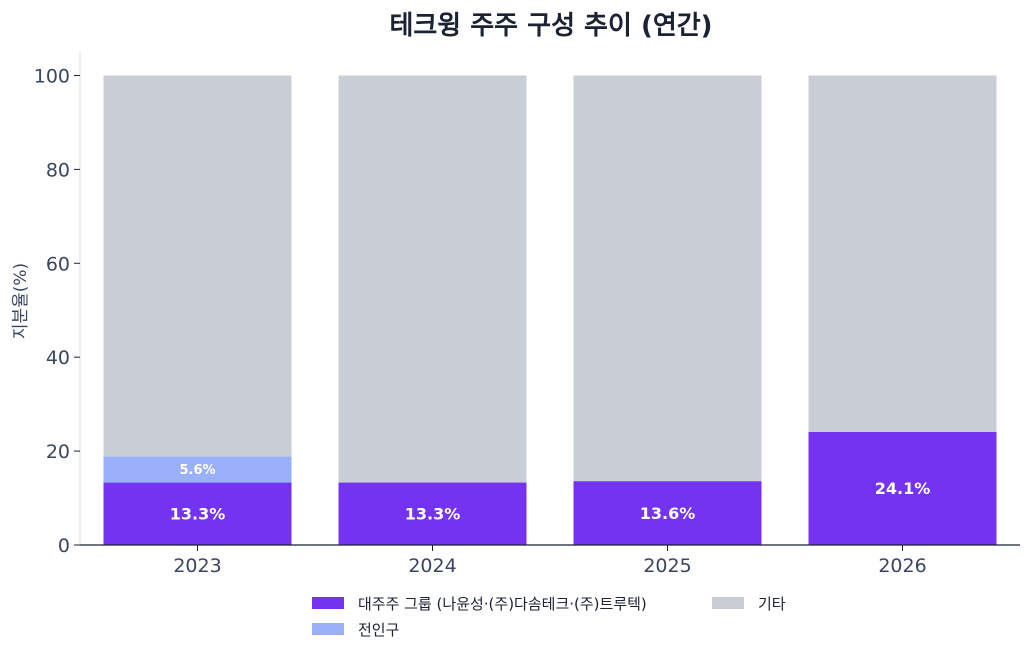  I want to click on chart-title: 테크윙 주주 구성 추이 (연간), so click(550, 26).